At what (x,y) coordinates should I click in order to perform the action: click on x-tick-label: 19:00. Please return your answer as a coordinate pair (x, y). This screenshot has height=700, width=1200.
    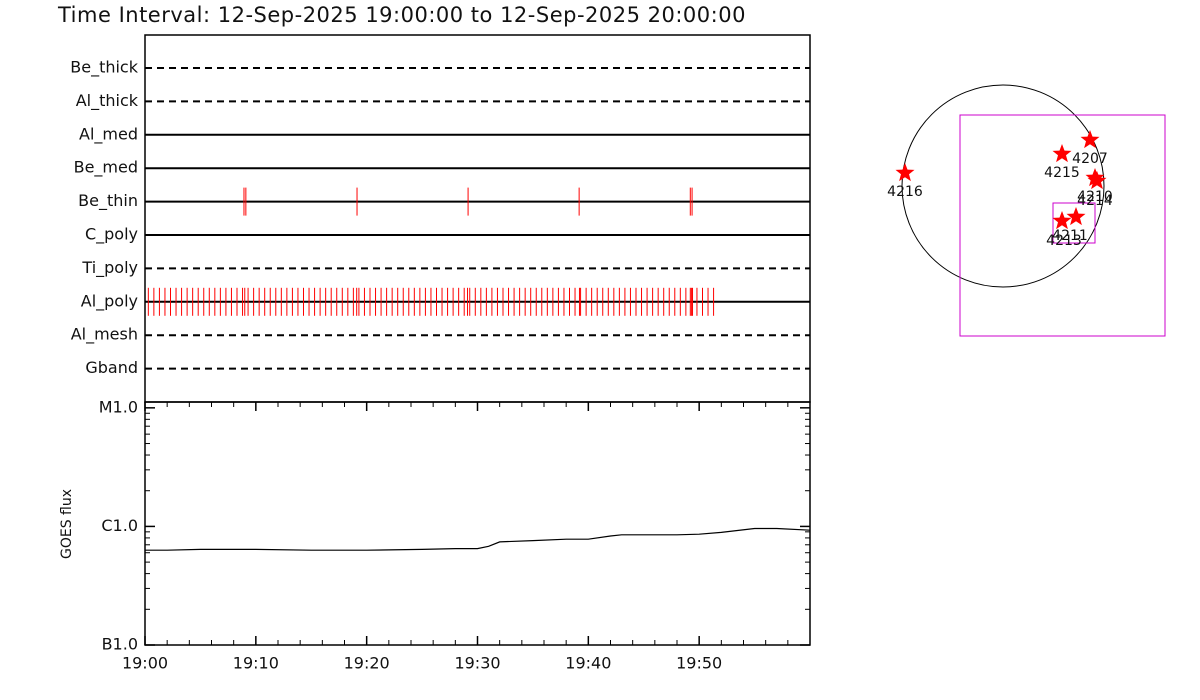
    Looking at the image, I should click on (145, 663).